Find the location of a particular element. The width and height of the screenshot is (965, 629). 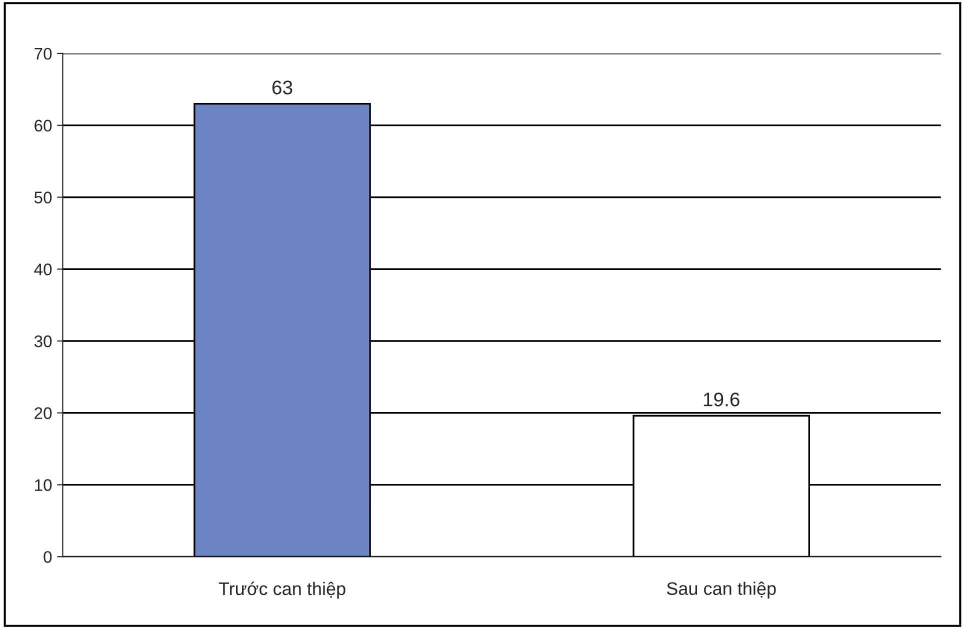

y-tick-label: 30 is located at coordinates (43, 341).